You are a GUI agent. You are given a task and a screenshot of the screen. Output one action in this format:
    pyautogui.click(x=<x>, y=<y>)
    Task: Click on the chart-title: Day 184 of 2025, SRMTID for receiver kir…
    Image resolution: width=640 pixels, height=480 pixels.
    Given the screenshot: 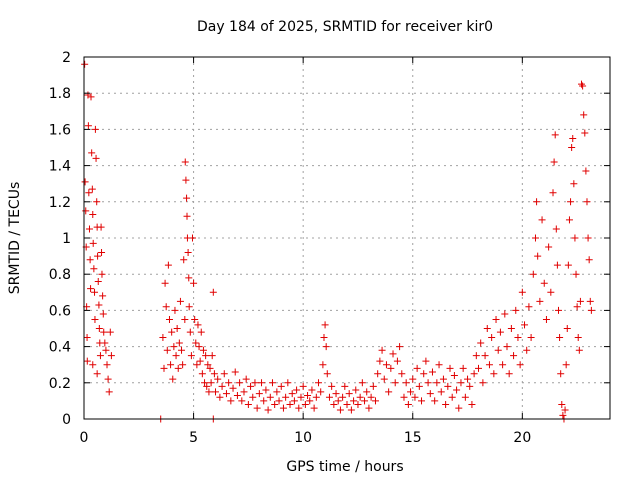 What is the action you would take?
    pyautogui.click(x=345, y=27)
    